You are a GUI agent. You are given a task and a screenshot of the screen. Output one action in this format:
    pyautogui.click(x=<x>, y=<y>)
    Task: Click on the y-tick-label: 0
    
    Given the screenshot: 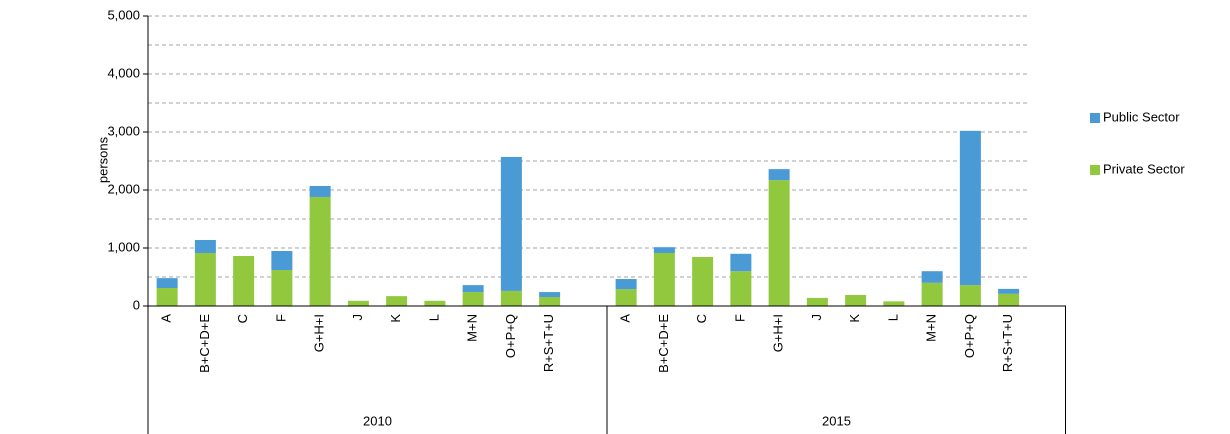 What is the action you would take?
    pyautogui.click(x=136, y=304)
    